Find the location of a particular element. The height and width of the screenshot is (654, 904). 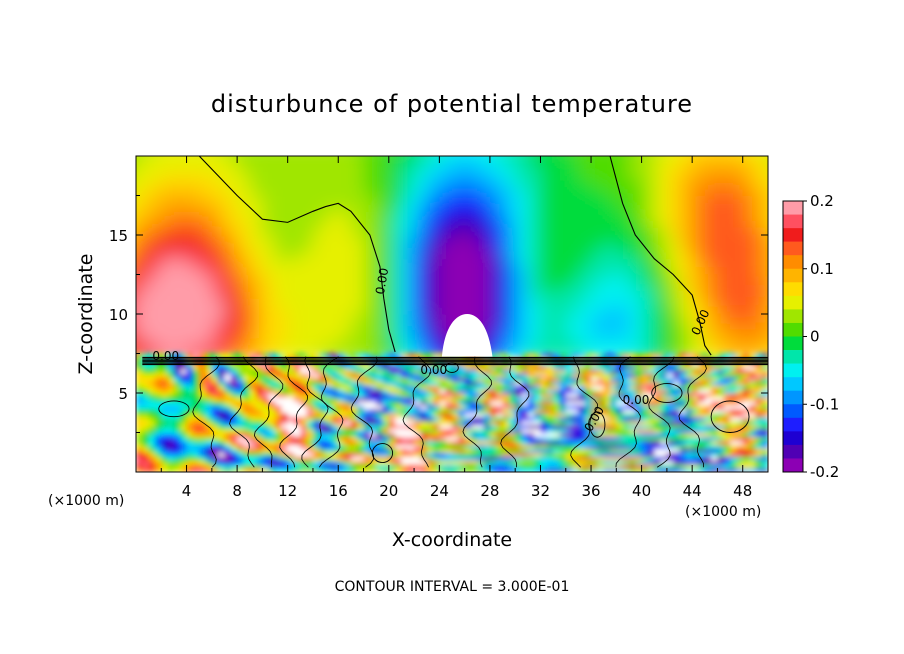

colorbar-tick-label: 0.2 is located at coordinates (822, 201).